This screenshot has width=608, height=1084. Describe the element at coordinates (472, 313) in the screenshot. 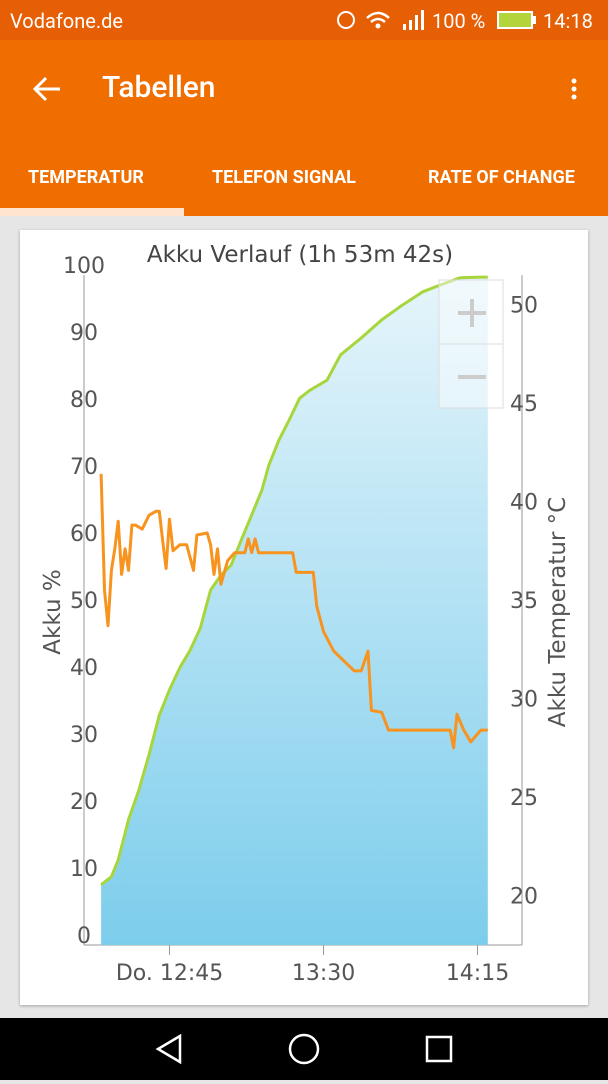

I see `zoom-in` at that location.